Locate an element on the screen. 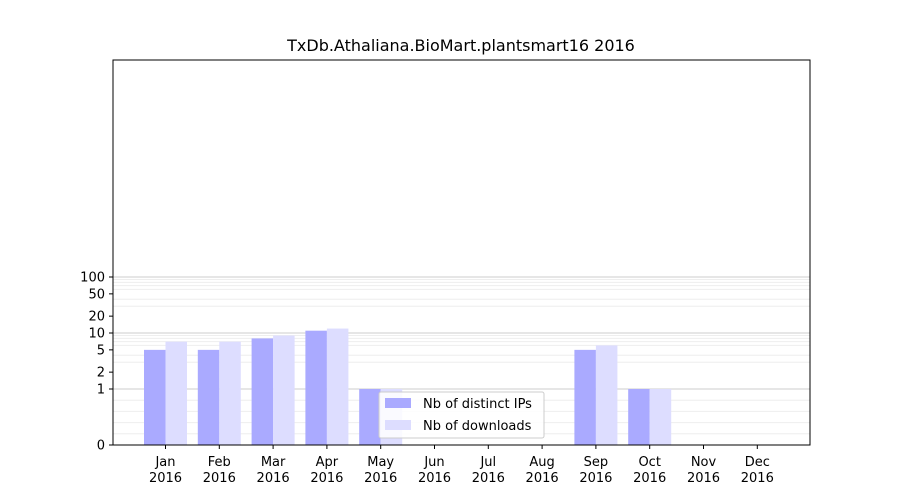  x-tick-label-month: Jul is located at coordinates (487, 462).